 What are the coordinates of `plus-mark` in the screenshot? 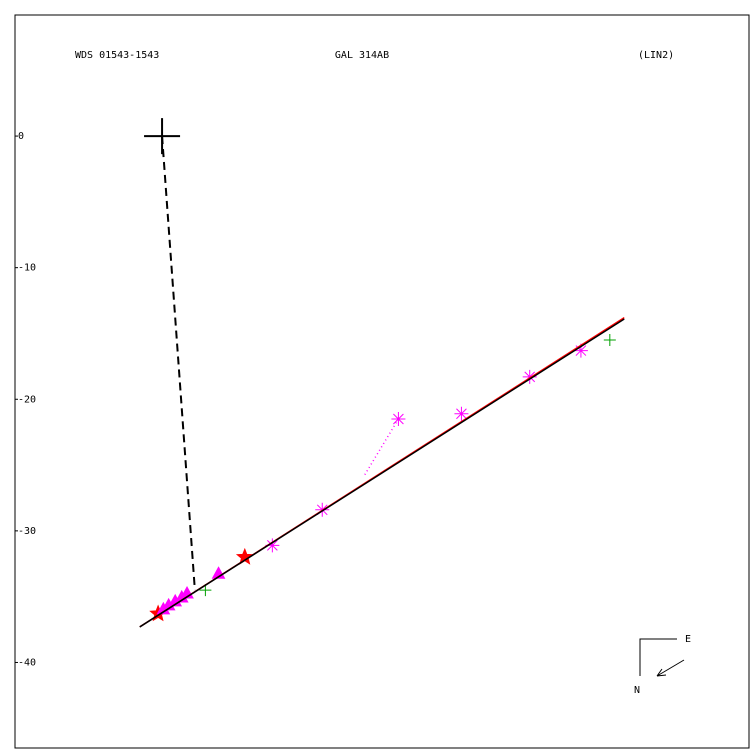 It's located at (609, 340).